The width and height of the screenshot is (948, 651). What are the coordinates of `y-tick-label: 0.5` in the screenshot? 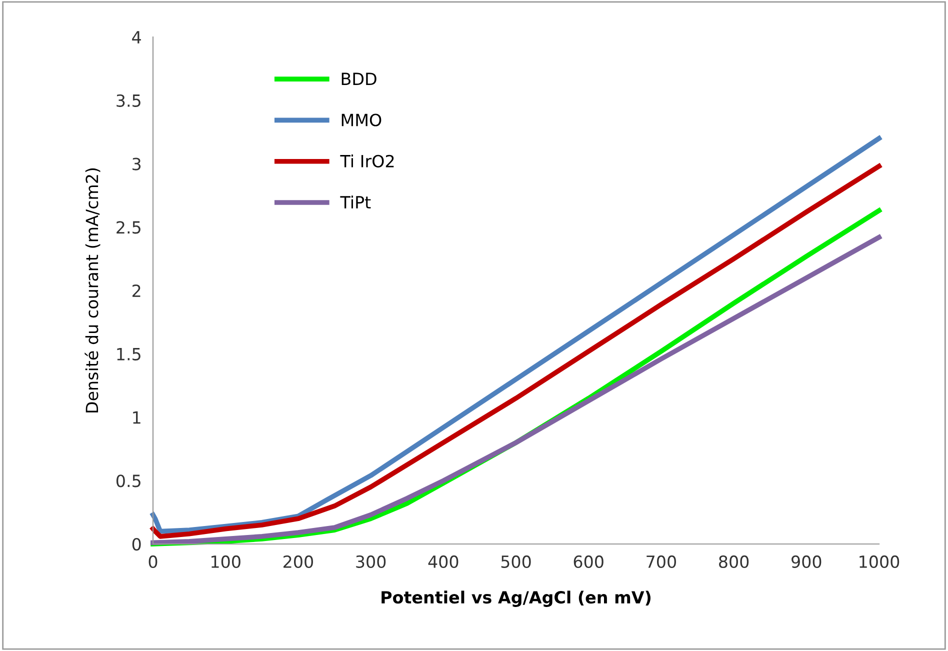 It's located at (128, 481).